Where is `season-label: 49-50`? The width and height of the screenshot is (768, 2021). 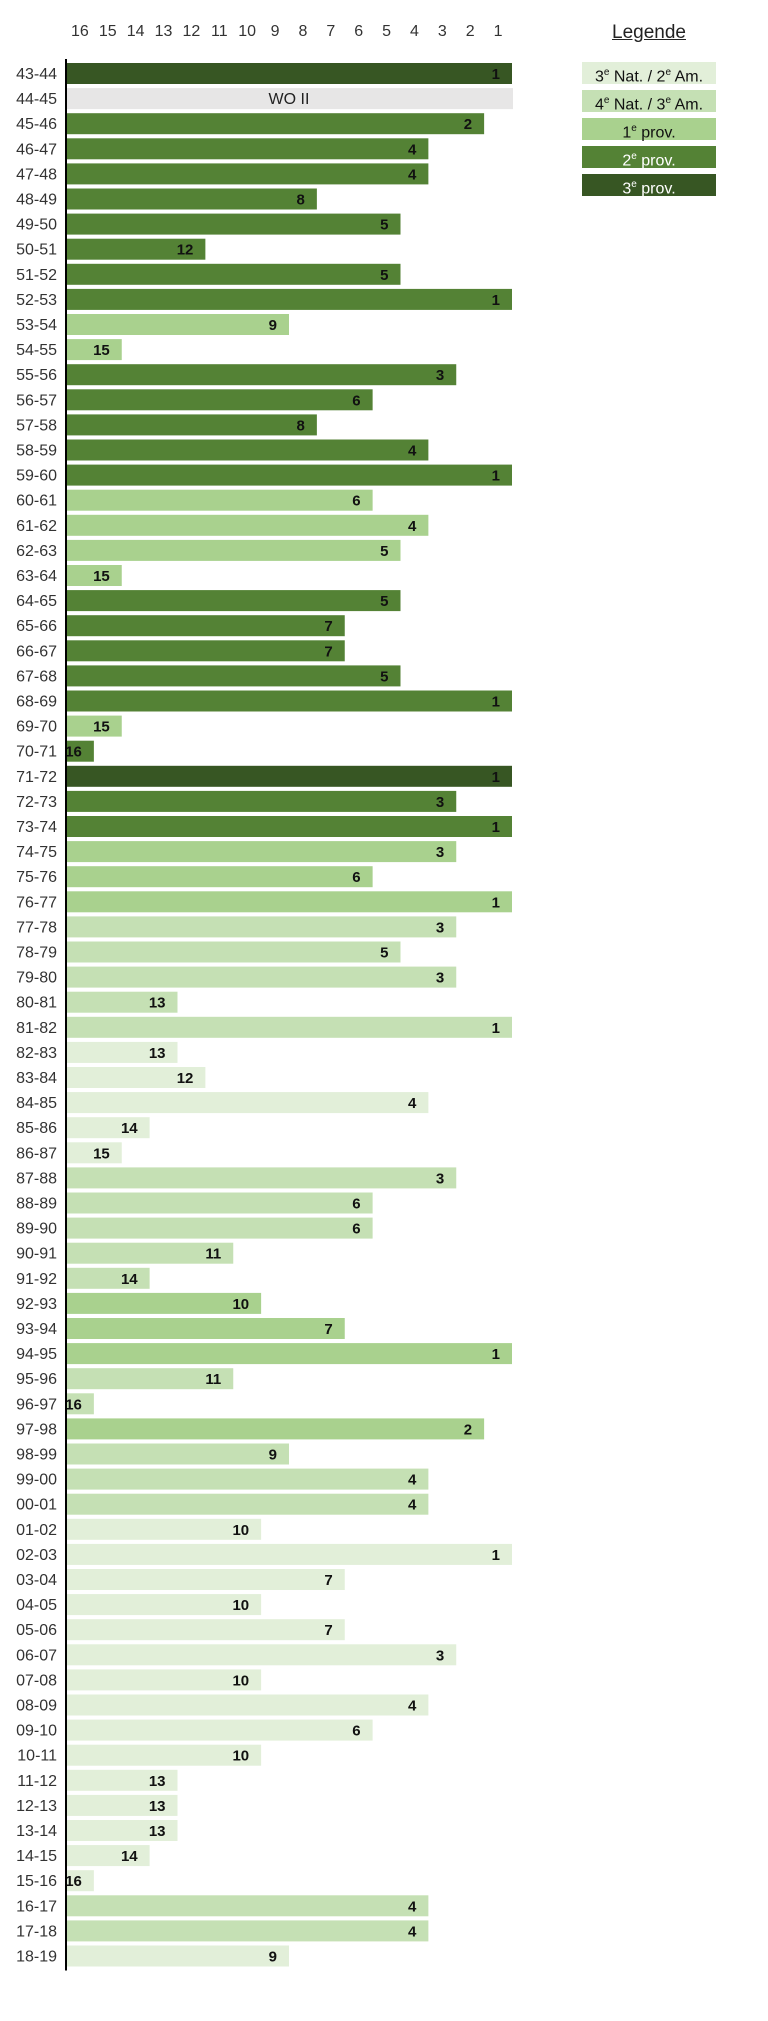 season-label: 49-50 is located at coordinates (36, 225).